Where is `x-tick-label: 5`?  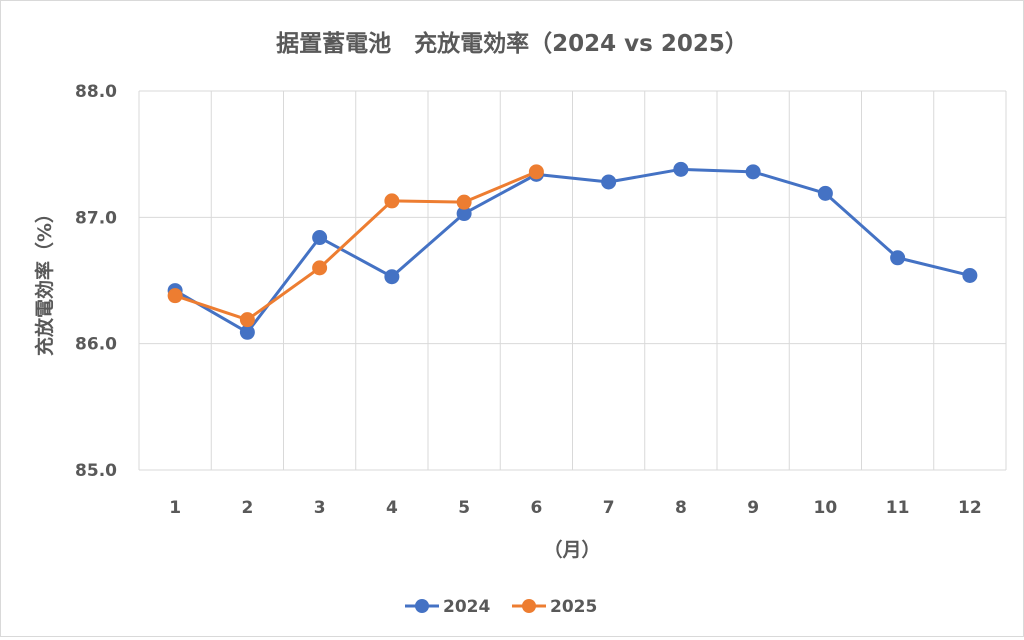
x-tick-label: 5 is located at coordinates (464, 508).